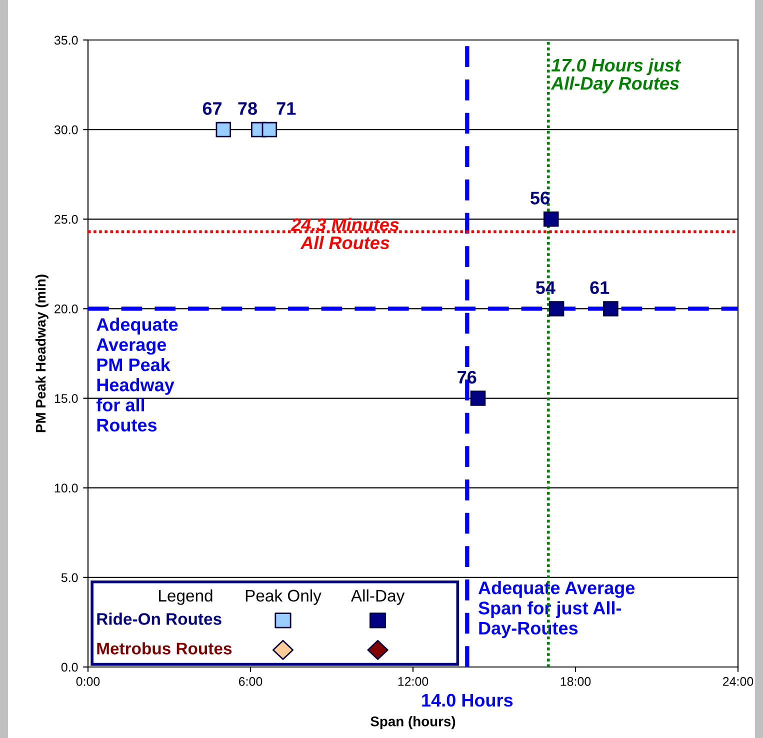 Image resolution: width=763 pixels, height=738 pixels. I want to click on annotation: Ride-On Routes, so click(159, 618).